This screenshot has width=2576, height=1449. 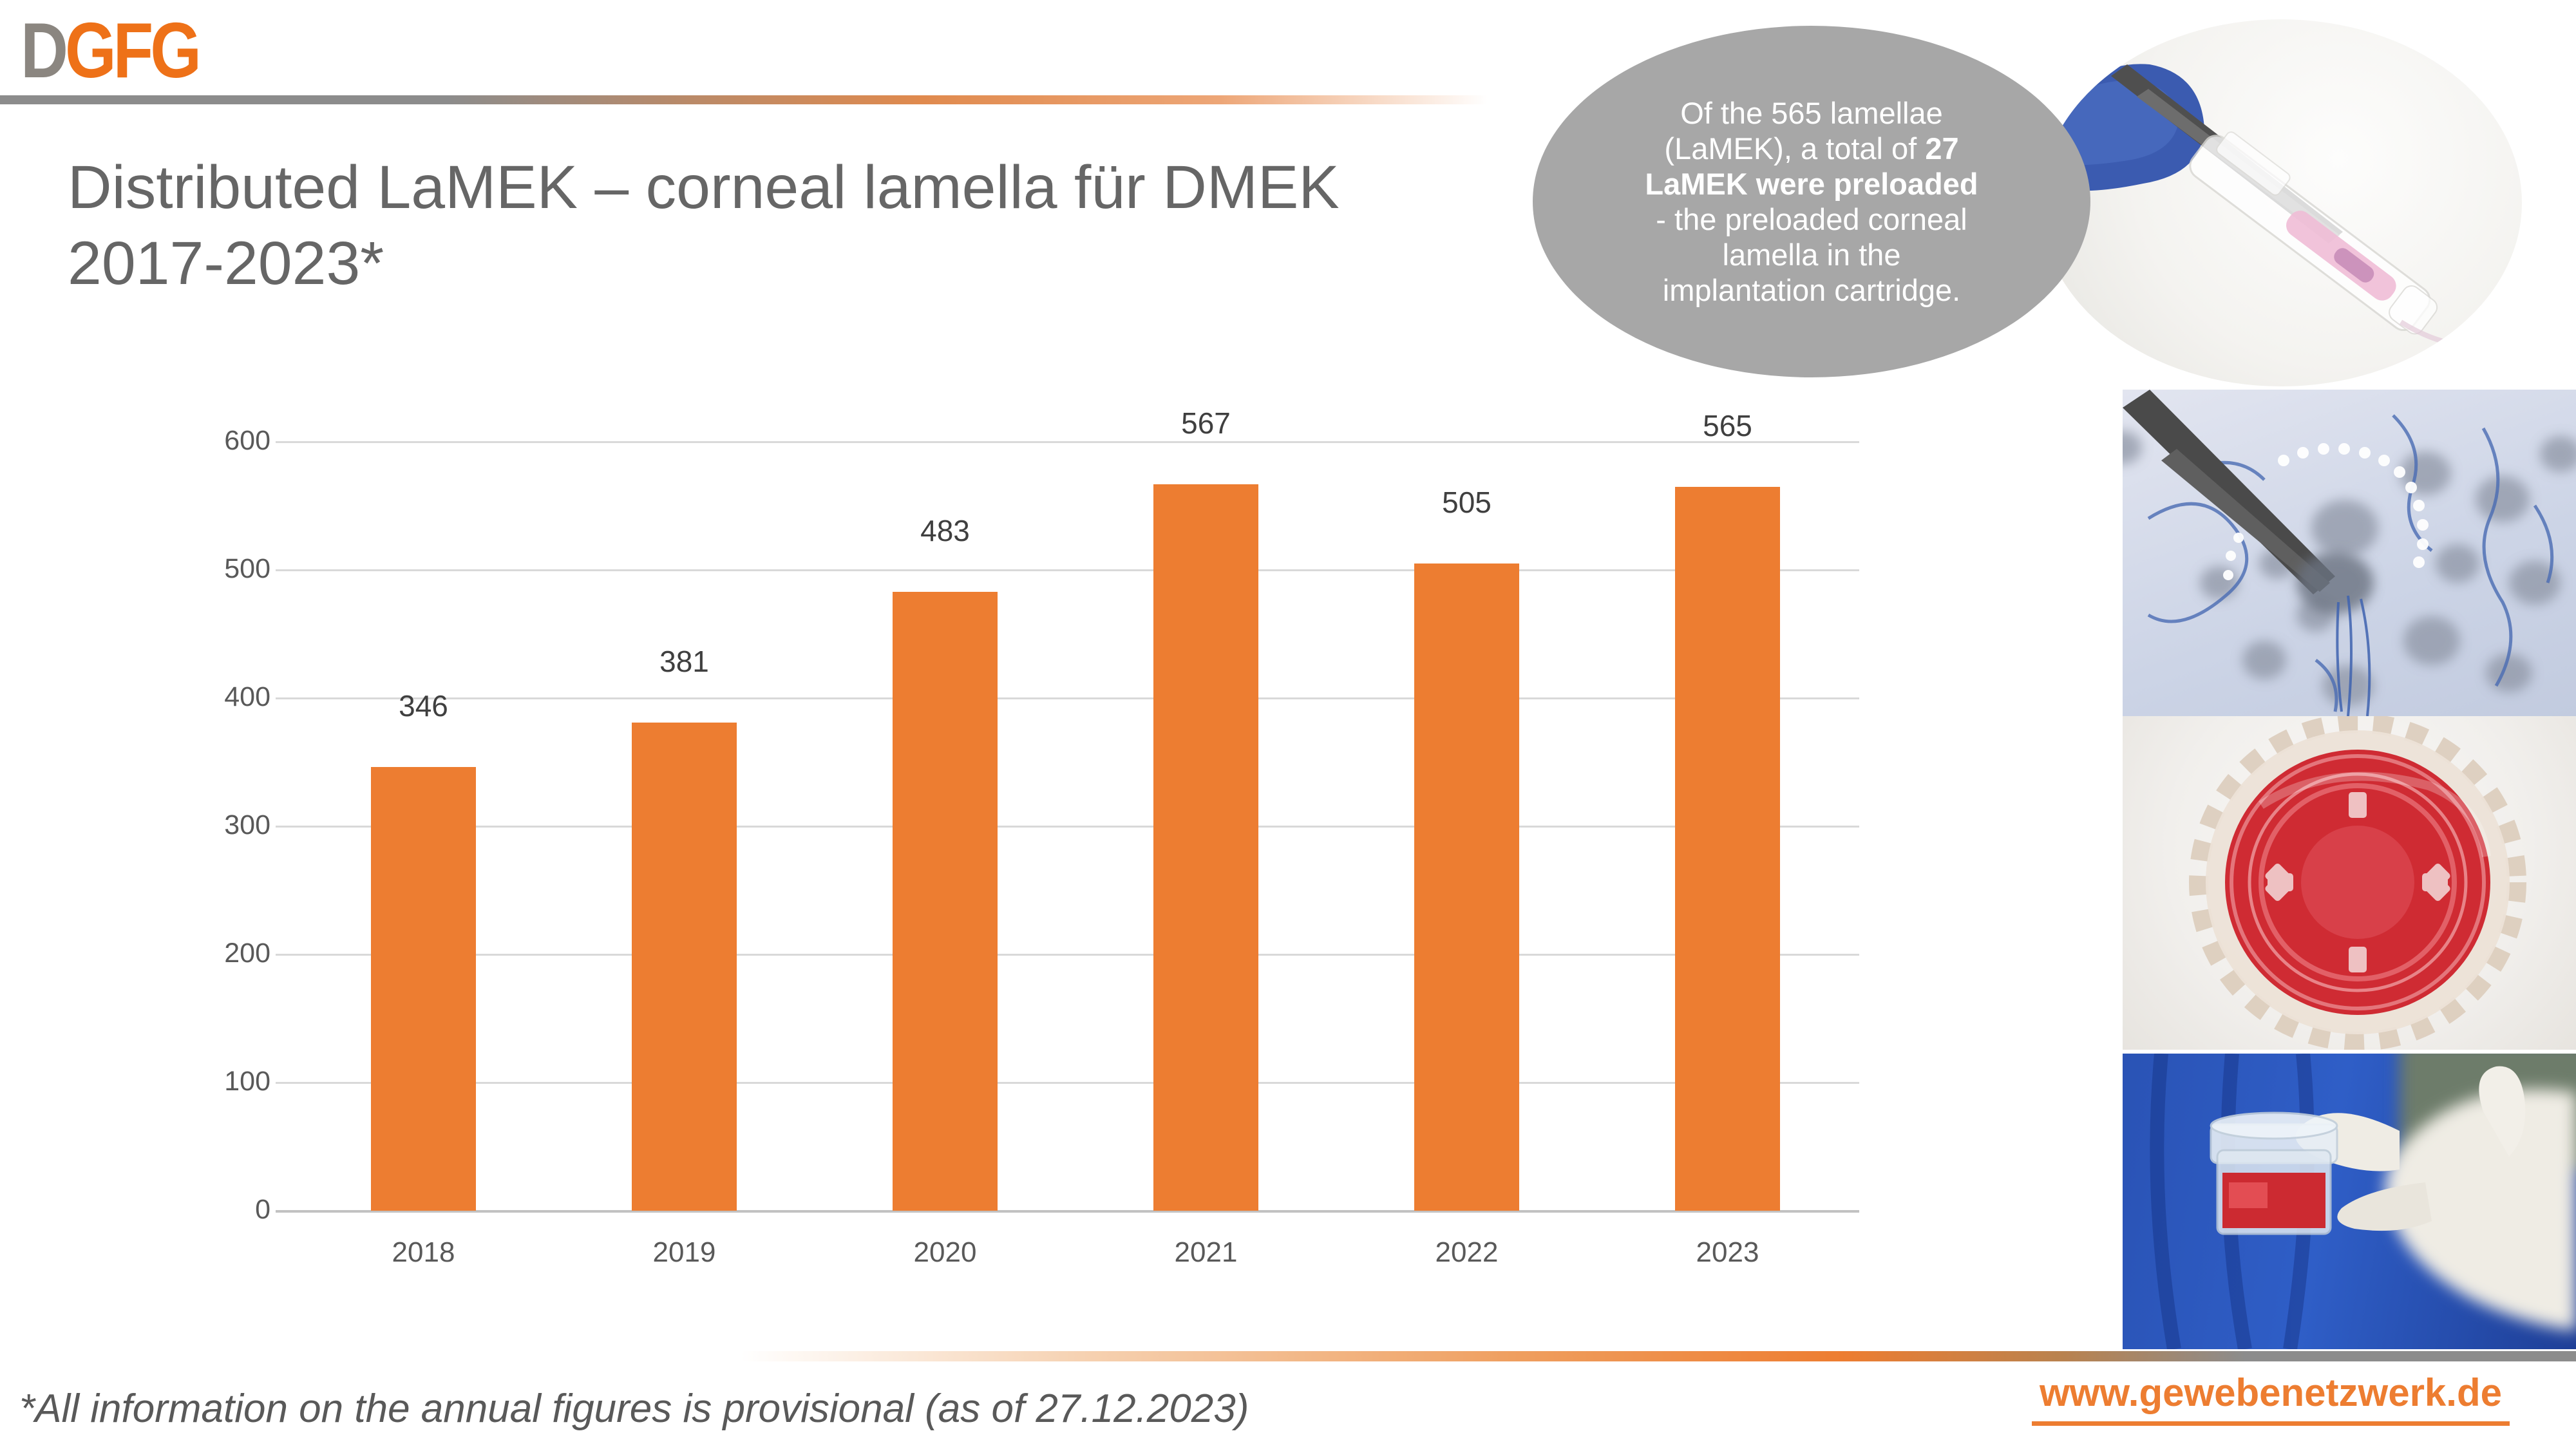 I want to click on bar-value-label: 567, so click(x=1206, y=423).